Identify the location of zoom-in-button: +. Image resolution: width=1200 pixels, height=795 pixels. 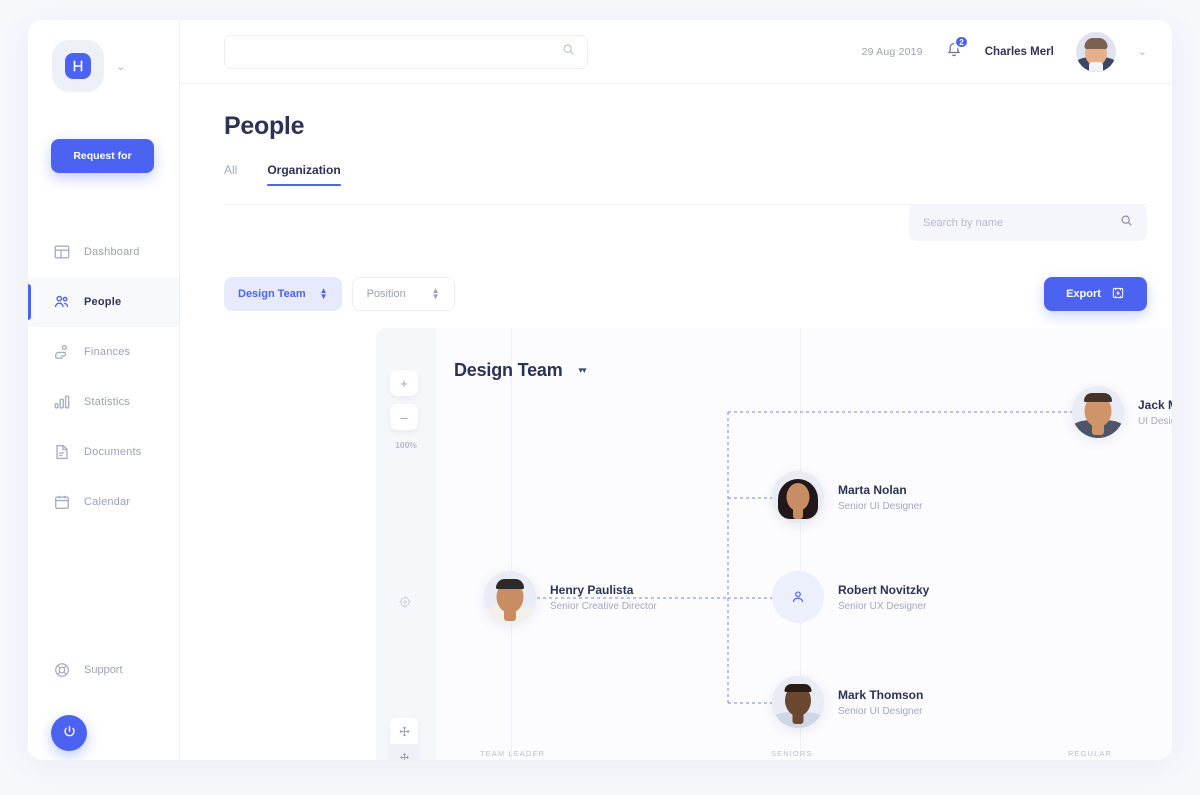
(404, 383).